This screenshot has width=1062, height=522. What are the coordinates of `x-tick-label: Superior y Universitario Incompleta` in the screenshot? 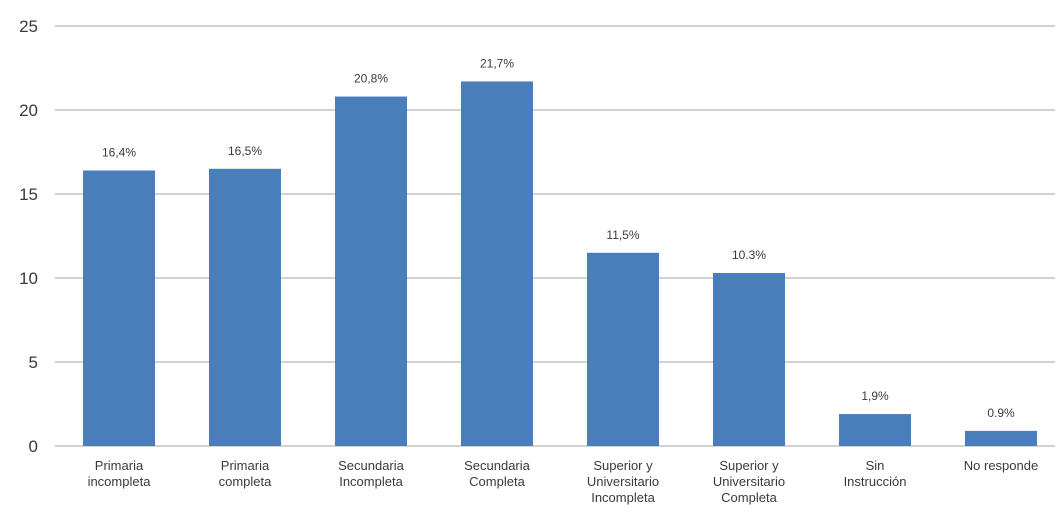 It's located at (623, 481).